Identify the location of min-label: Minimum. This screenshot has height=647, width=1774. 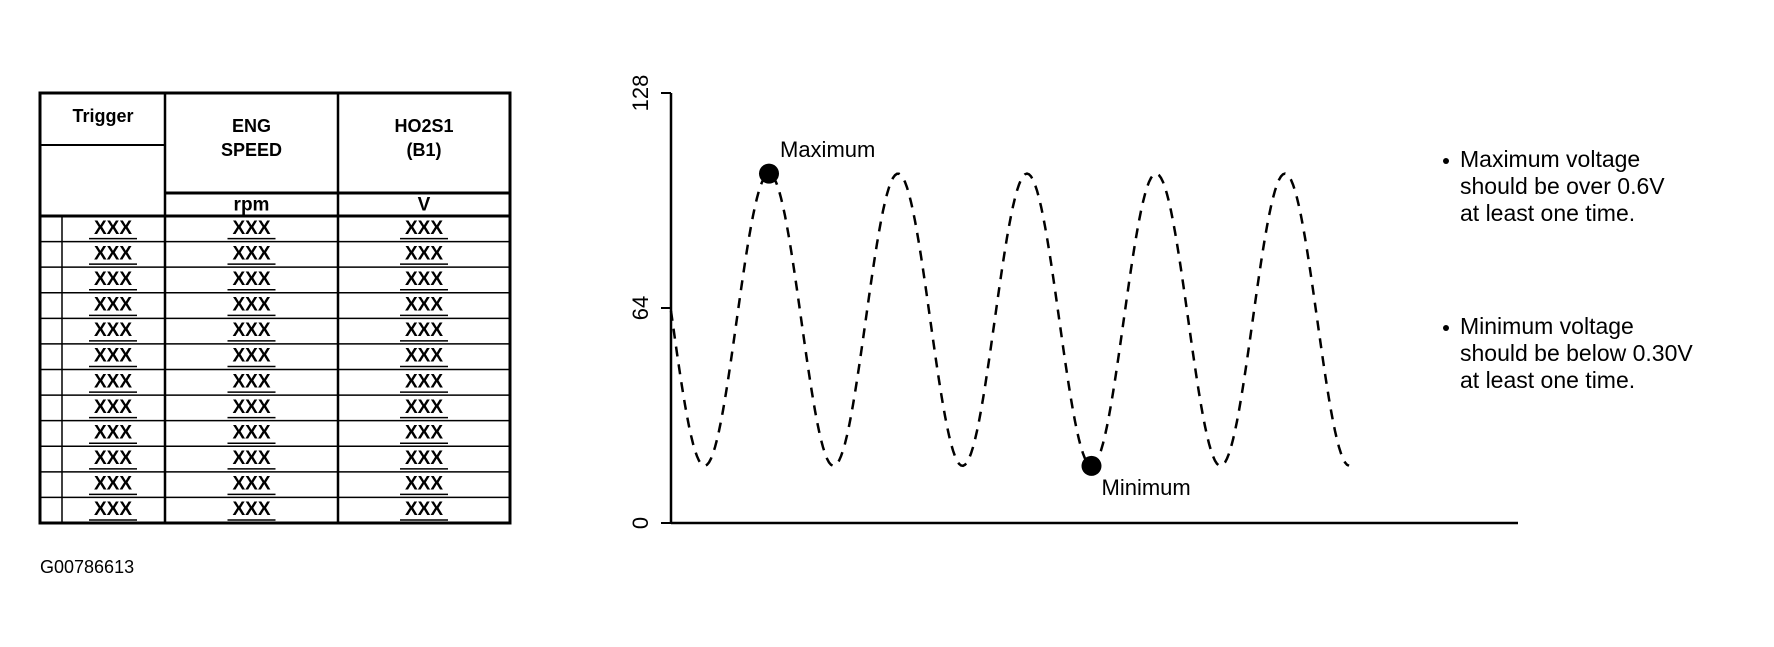
(1146, 487).